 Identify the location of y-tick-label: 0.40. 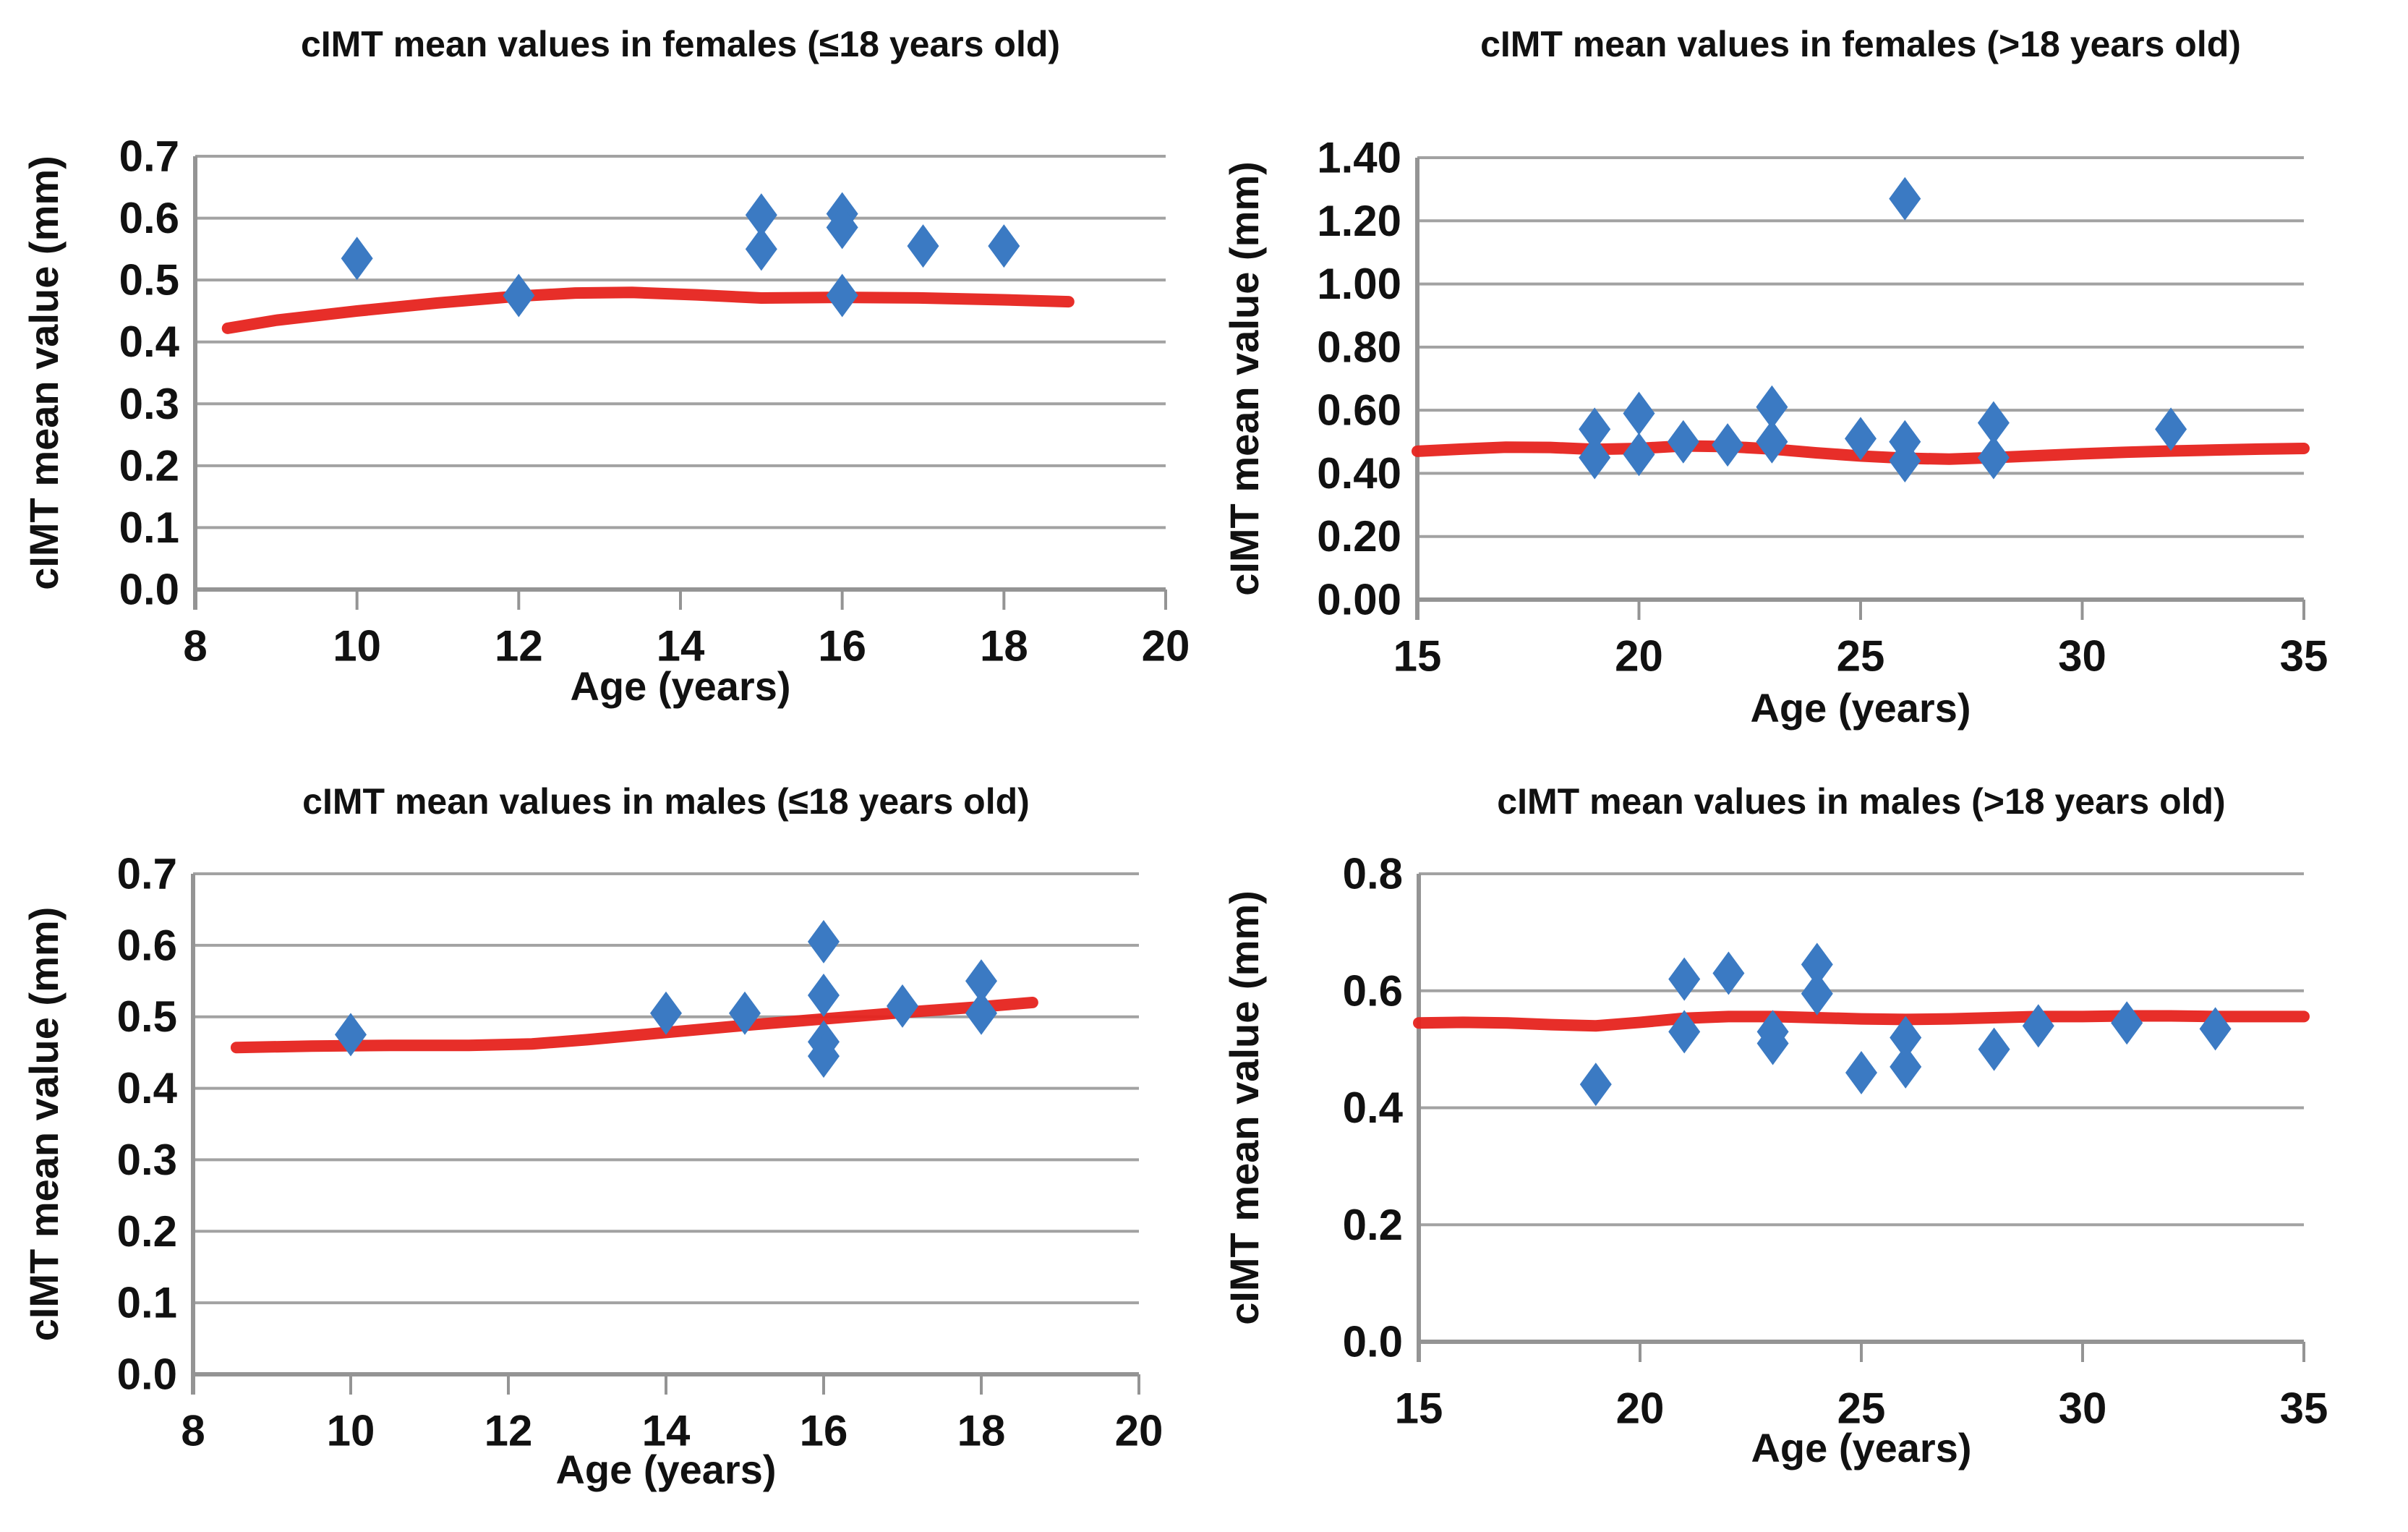
(1359, 473).